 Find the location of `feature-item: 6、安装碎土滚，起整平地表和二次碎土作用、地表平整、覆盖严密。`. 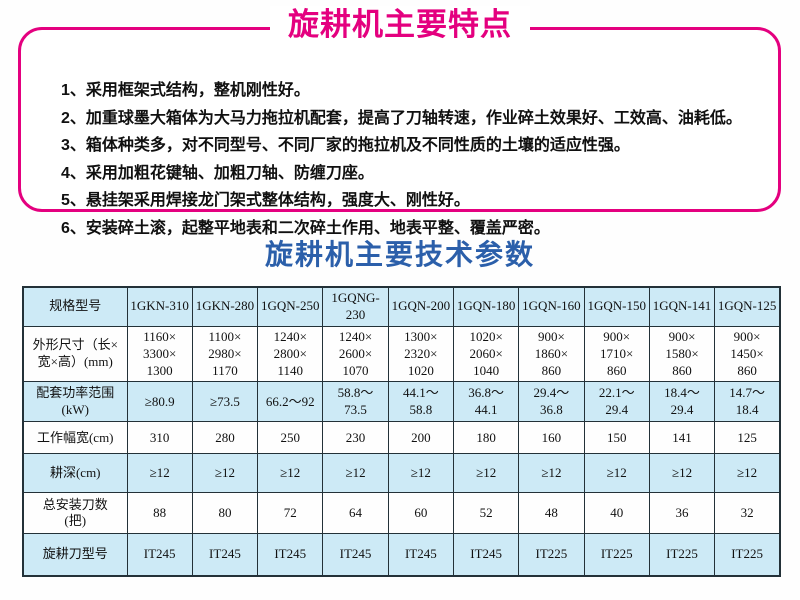

feature-item: 6、安装碎土滚，起整平地表和二次碎土作用、地表平整、覆盖严密。 is located at coordinates (305, 228).